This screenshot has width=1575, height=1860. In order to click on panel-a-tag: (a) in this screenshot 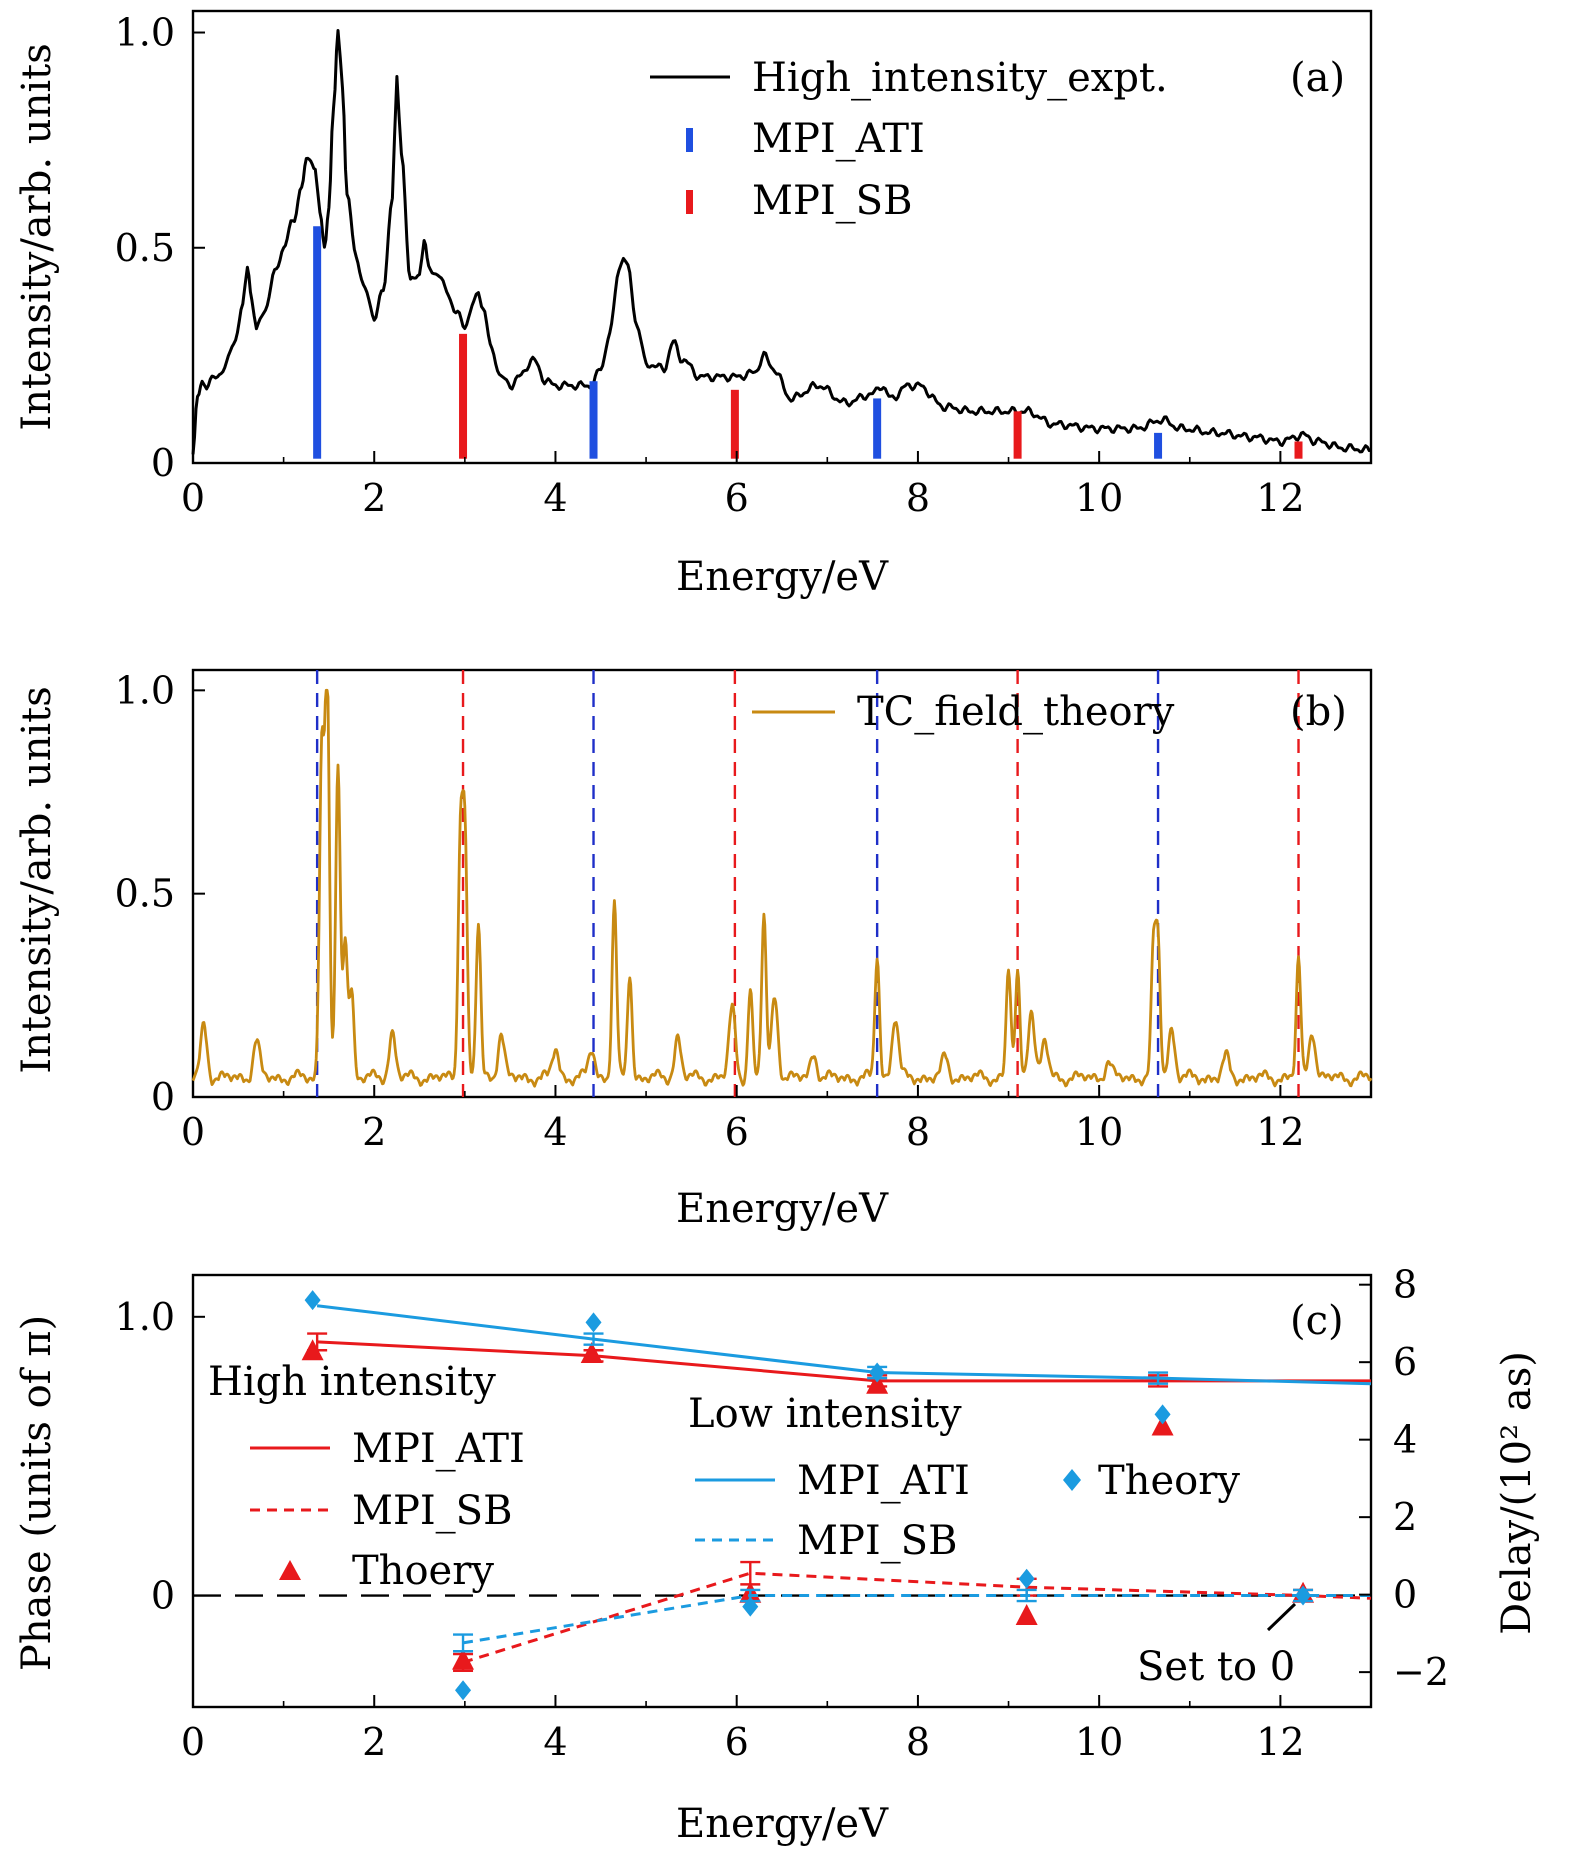, I will do `click(1317, 78)`.